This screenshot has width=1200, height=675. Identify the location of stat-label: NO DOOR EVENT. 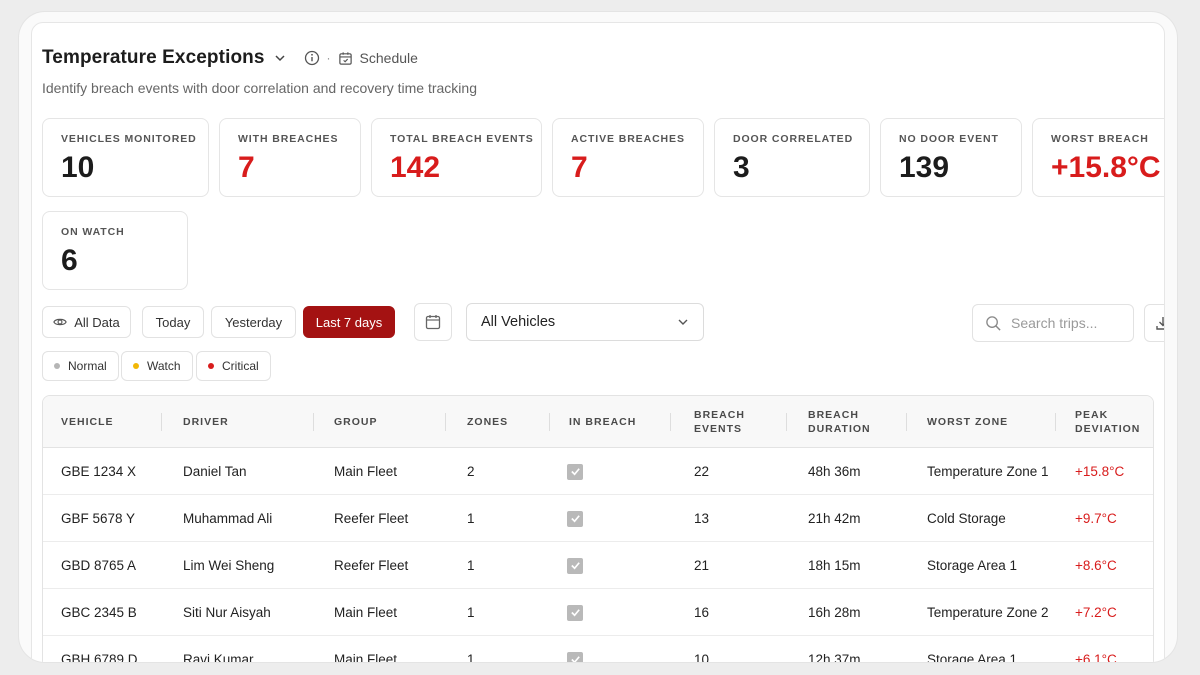
(949, 139).